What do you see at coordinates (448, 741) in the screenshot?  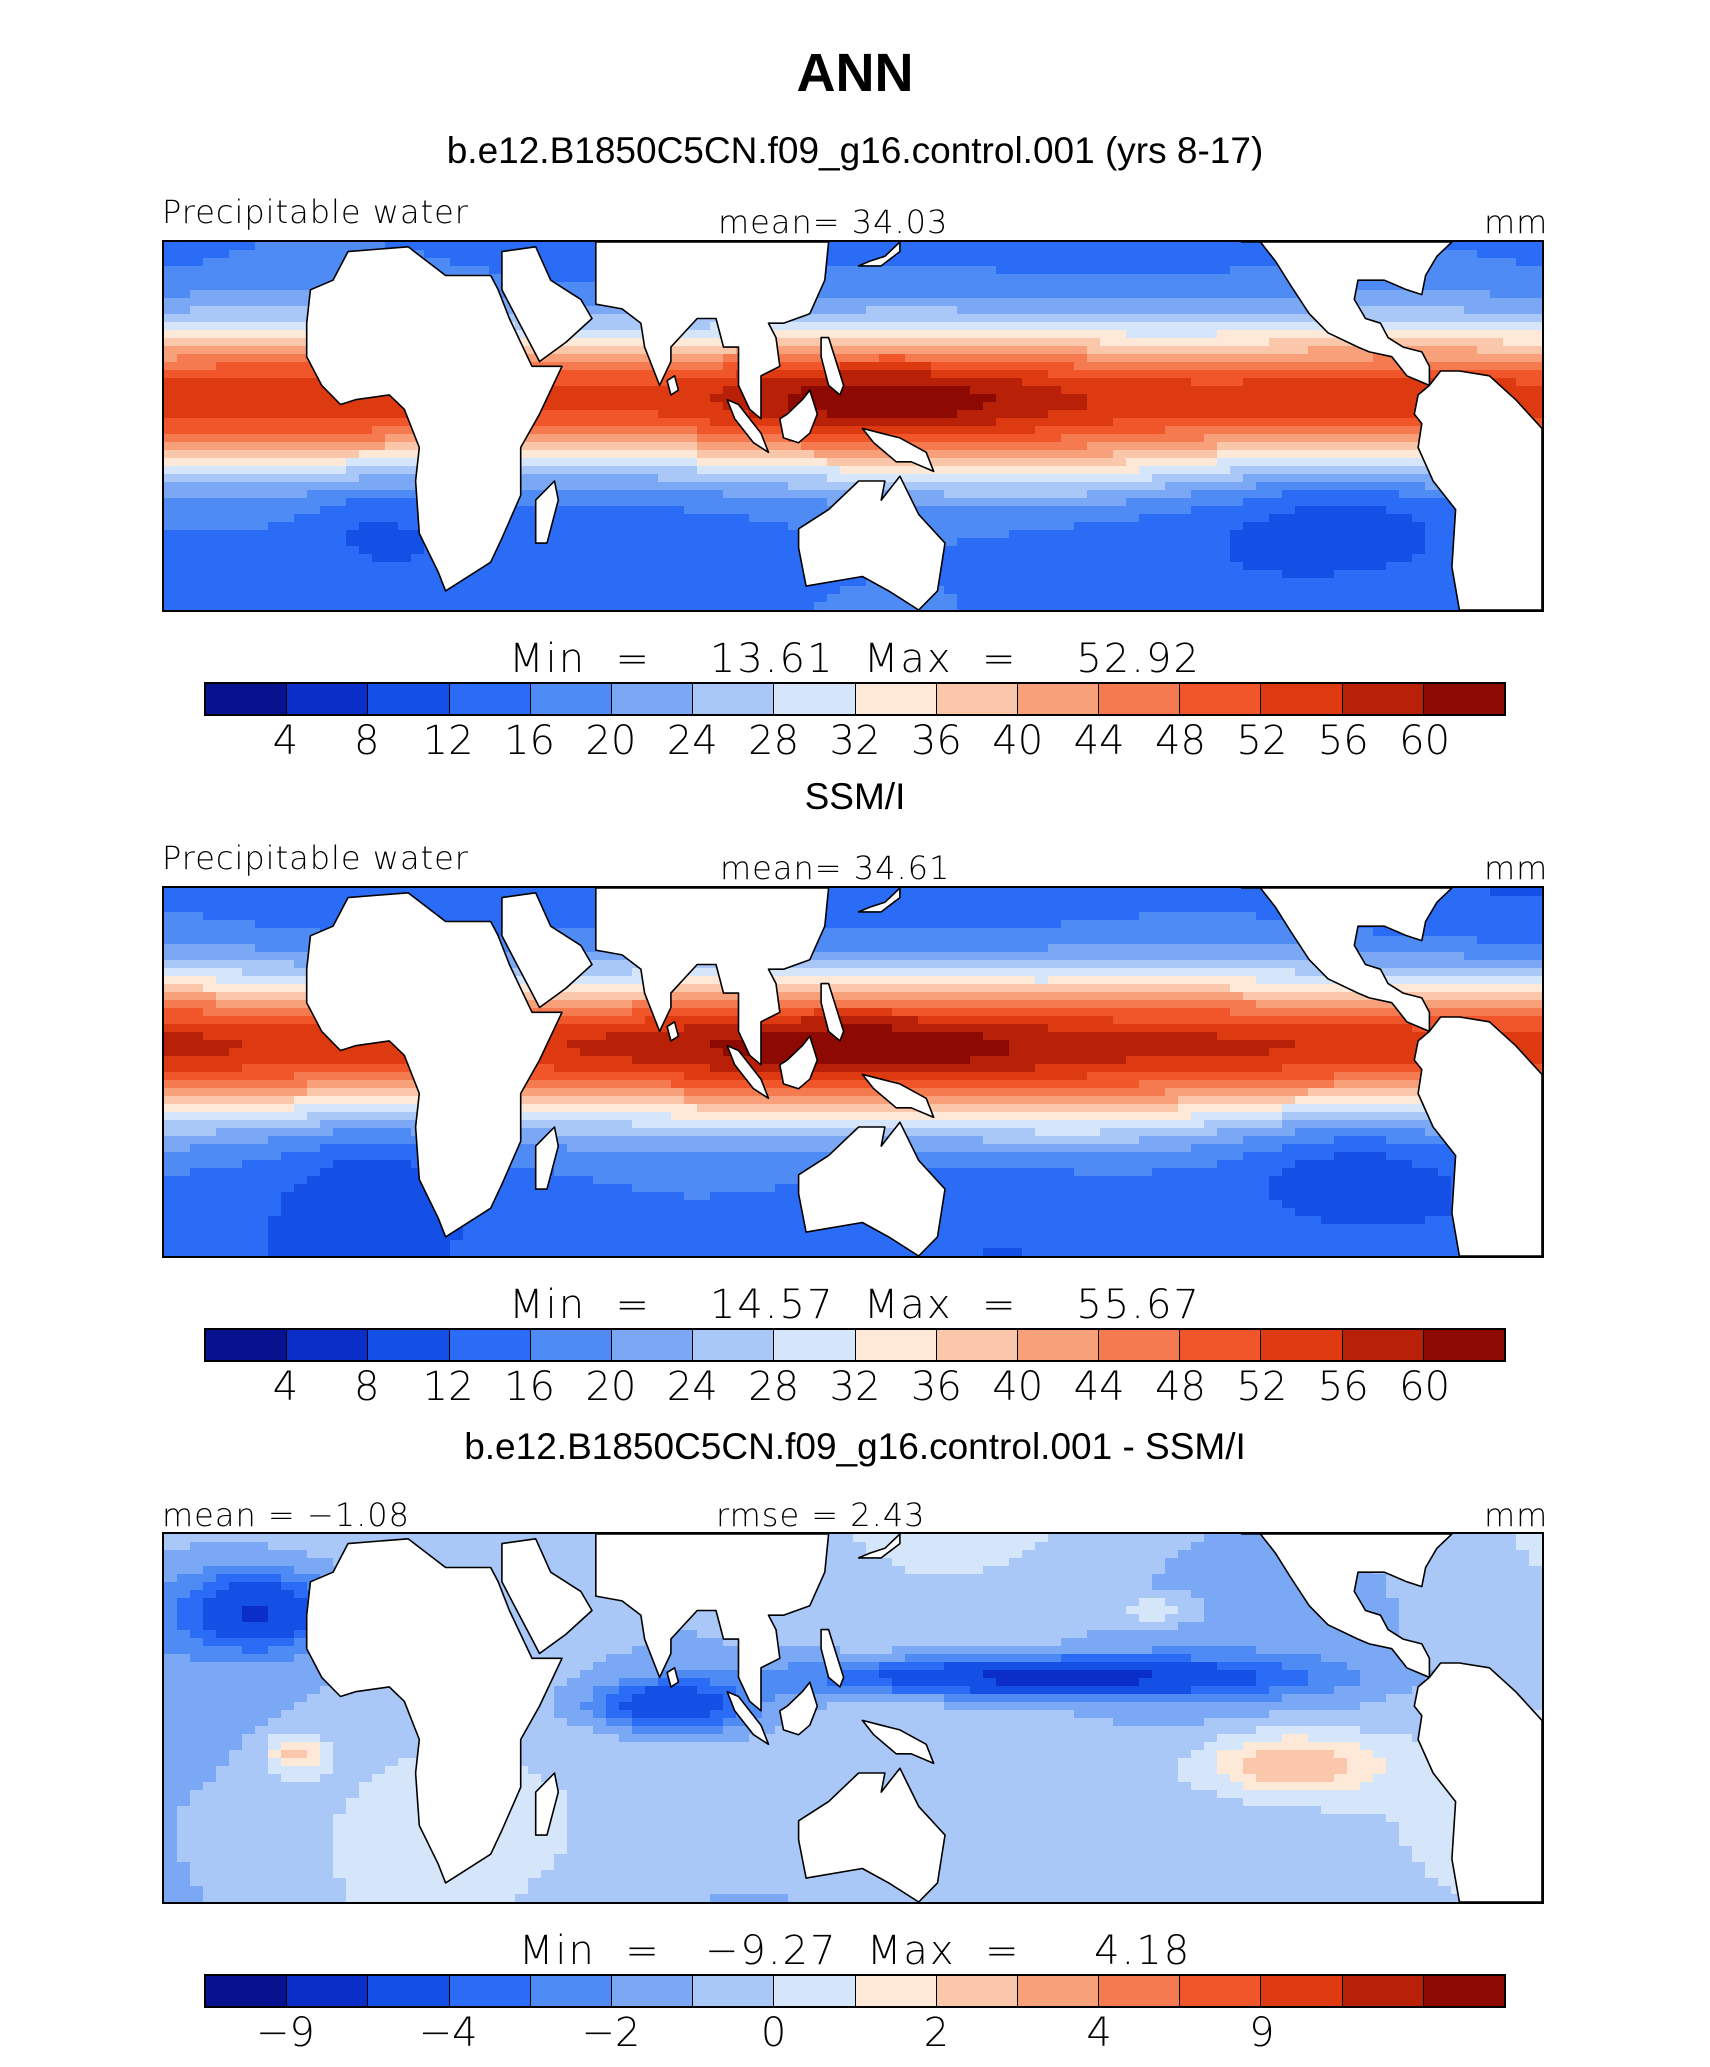 I see `colorbar-tick-label: 12` at bounding box center [448, 741].